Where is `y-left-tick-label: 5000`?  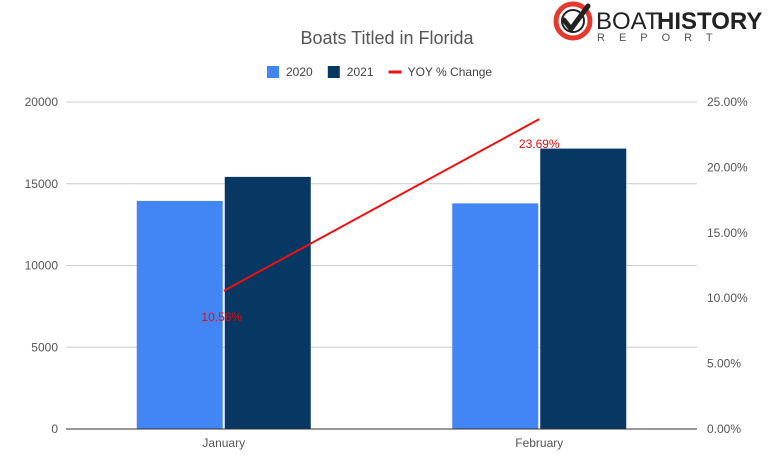 y-left-tick-label: 5000 is located at coordinates (44, 347).